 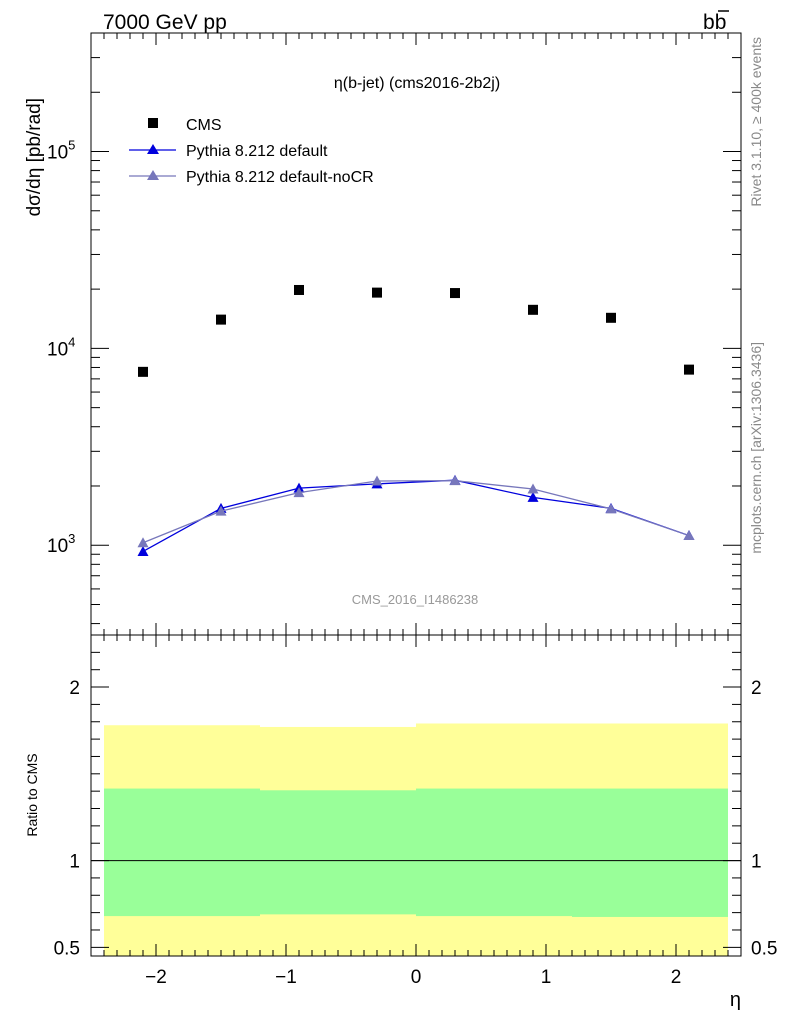 I want to click on ratio-y-tick-label-left: 0.5, so click(x=67, y=948).